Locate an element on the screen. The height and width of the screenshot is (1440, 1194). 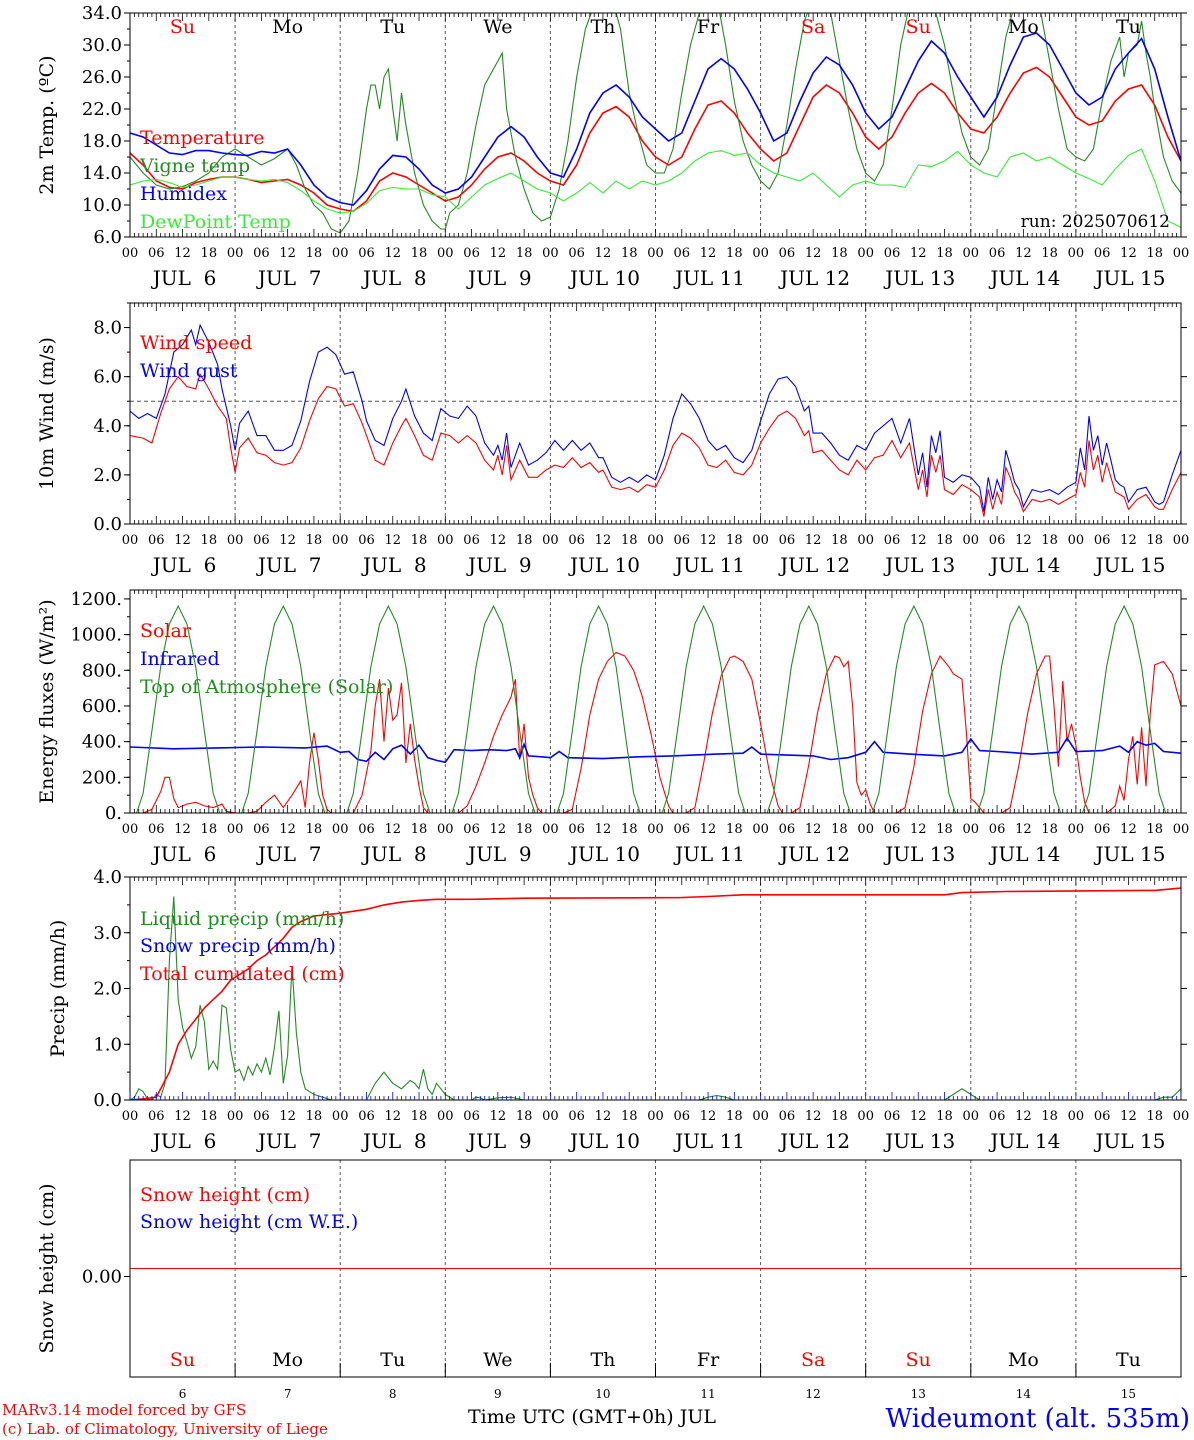
legend-label: DewPoint Temp is located at coordinates (215, 222).